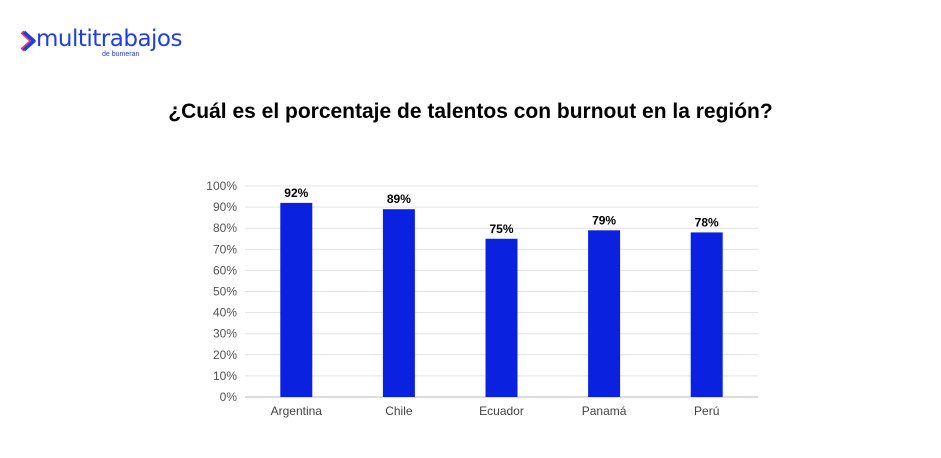  I want to click on y-tick-label: 70%, so click(225, 249).